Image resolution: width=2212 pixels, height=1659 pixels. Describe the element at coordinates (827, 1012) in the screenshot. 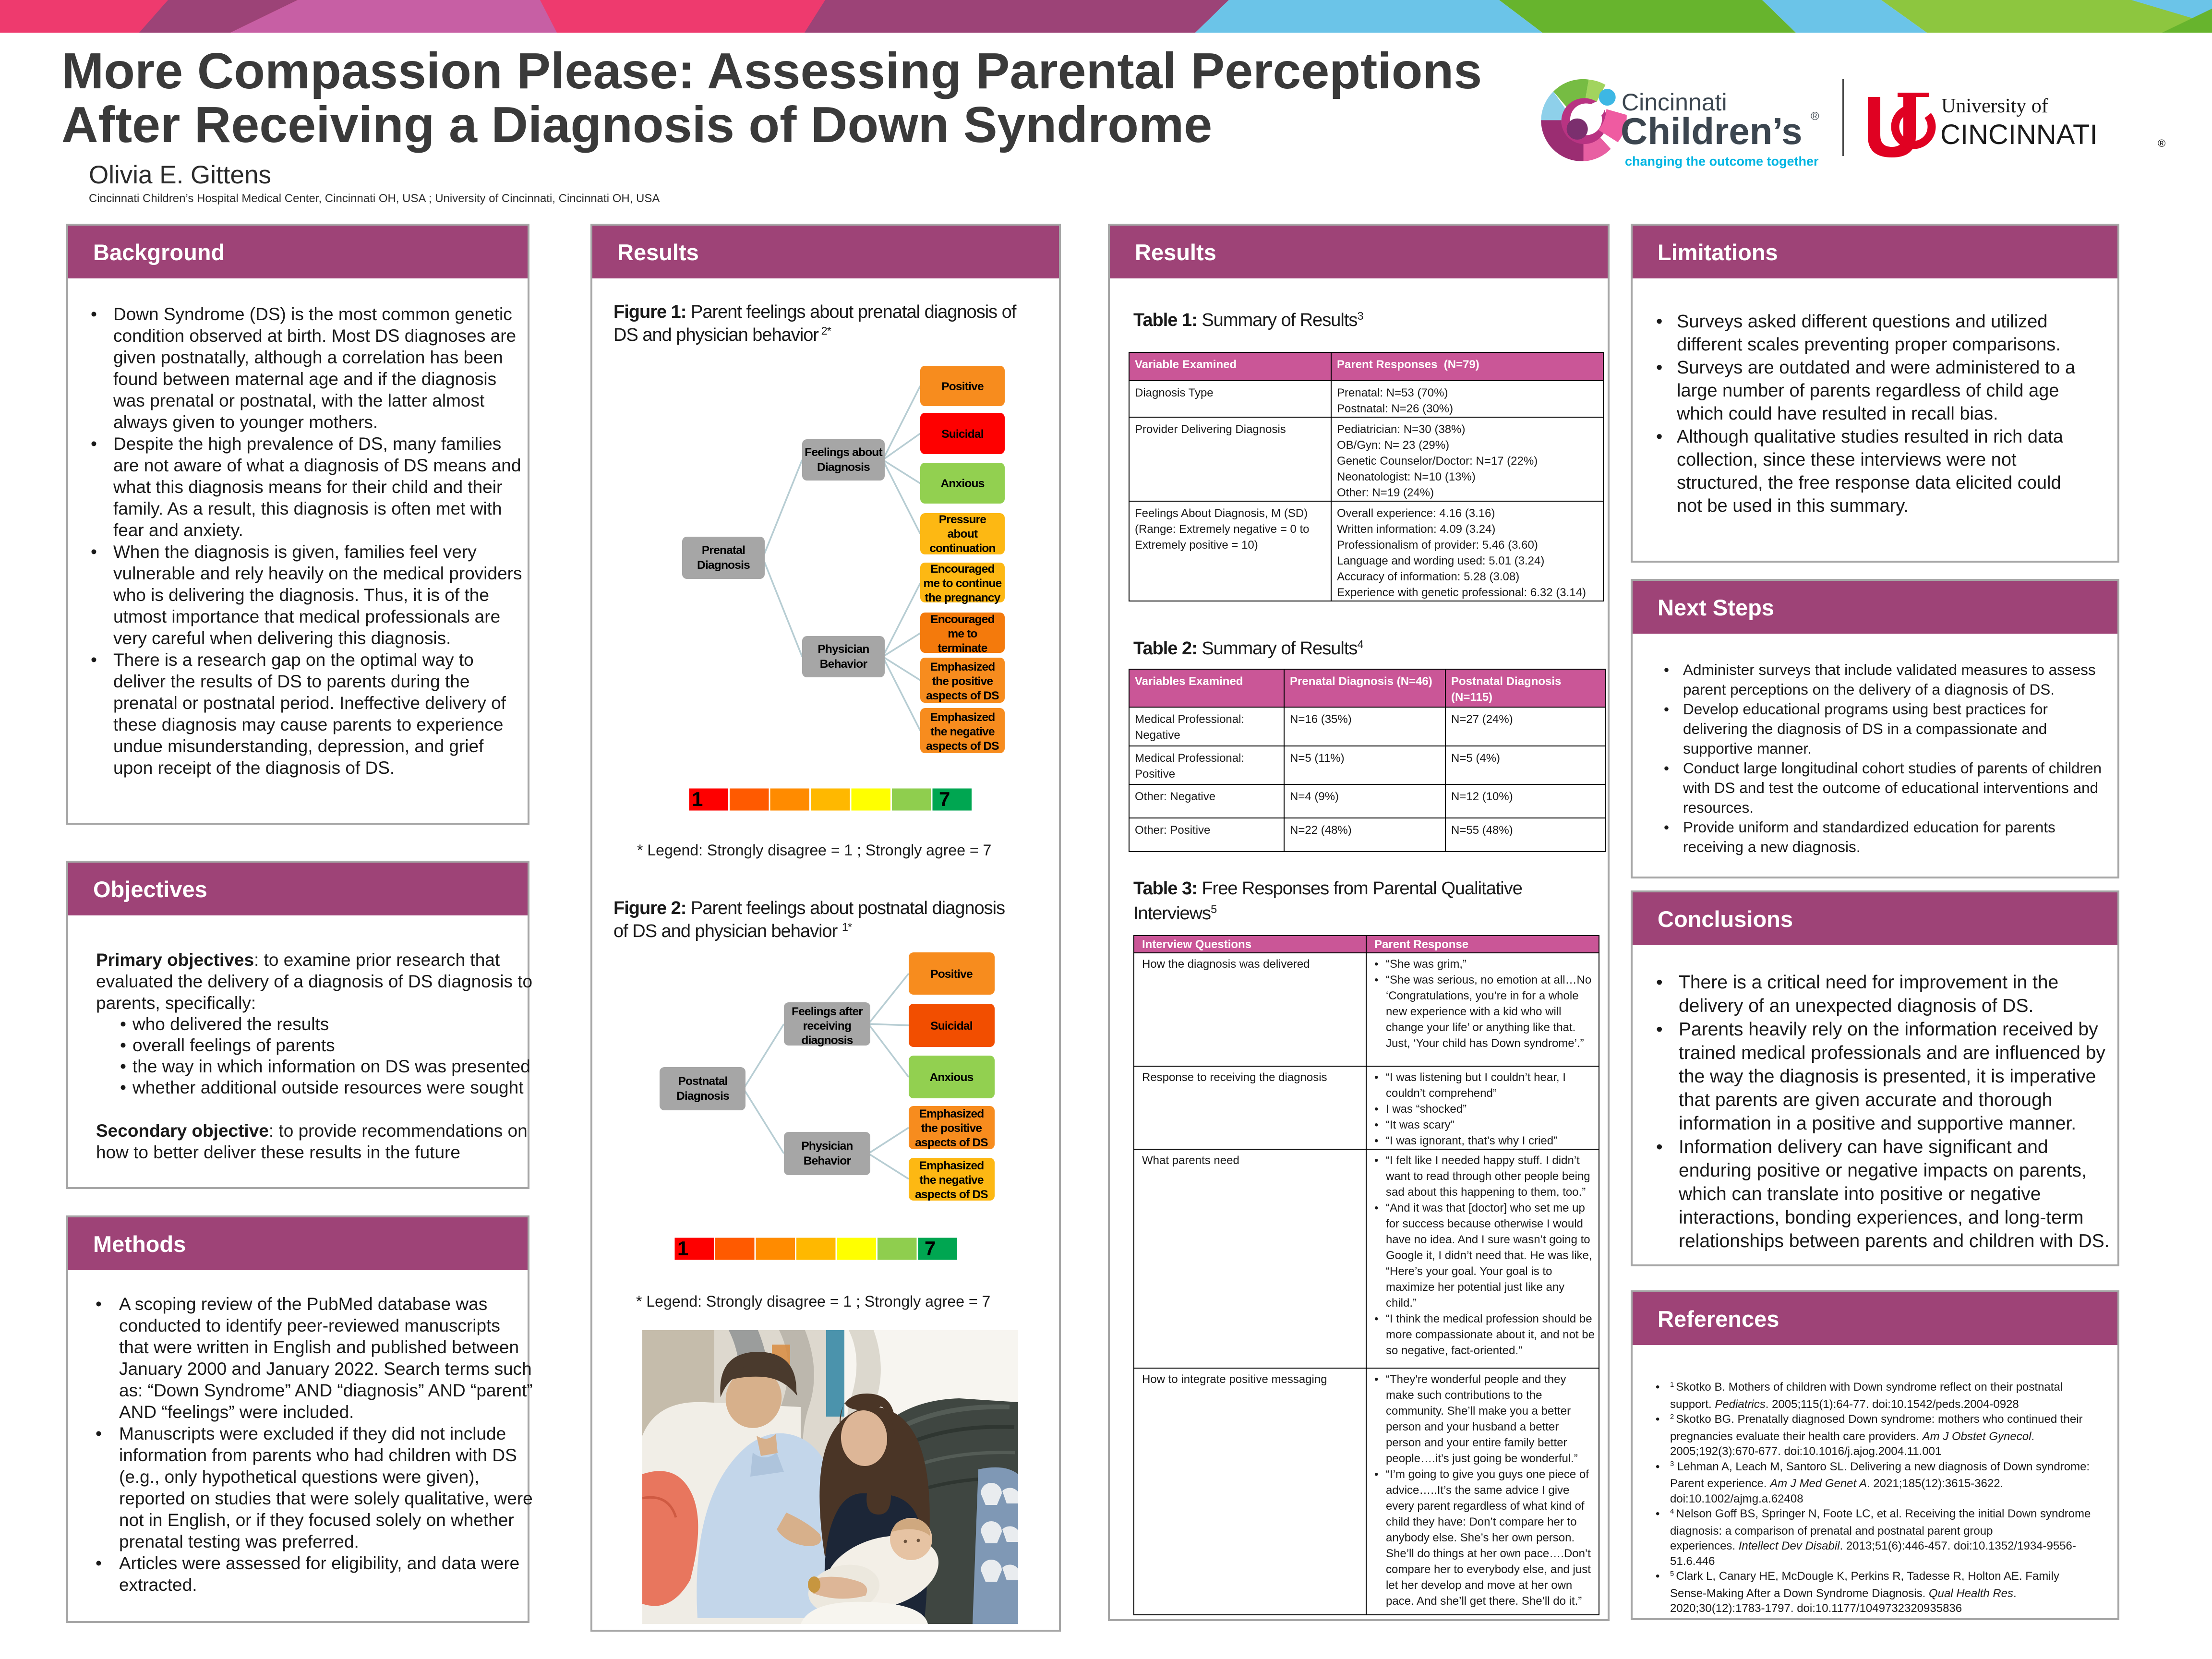

I see `svg-text: Feelings after` at that location.